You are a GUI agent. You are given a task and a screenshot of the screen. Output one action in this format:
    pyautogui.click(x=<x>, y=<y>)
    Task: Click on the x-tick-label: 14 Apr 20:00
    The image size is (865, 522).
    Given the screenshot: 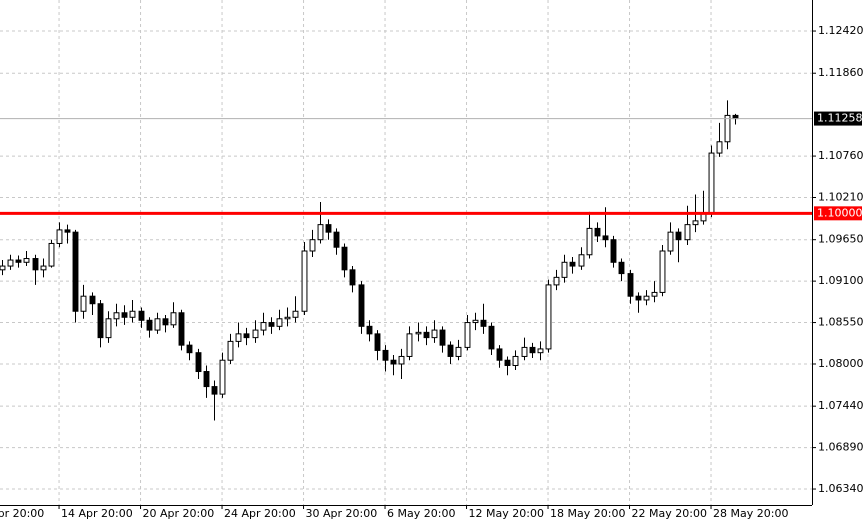 What is the action you would take?
    pyautogui.click(x=97, y=513)
    